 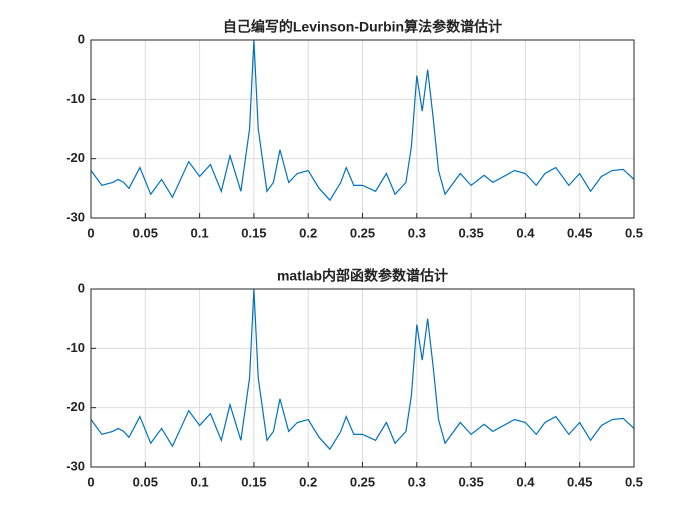 I want to click on chart-title: 自己编写的Levinson-Durbin算法参数谱估计, so click(x=362, y=27).